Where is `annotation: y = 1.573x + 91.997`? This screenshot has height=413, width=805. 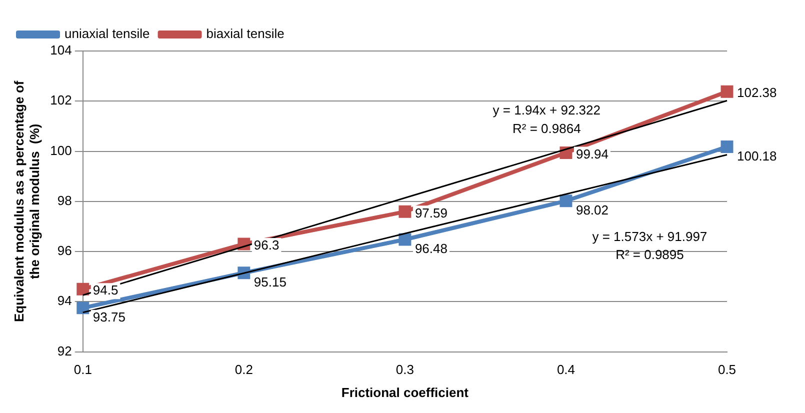
annotation: y = 1.573x + 91.997 is located at coordinates (650, 236).